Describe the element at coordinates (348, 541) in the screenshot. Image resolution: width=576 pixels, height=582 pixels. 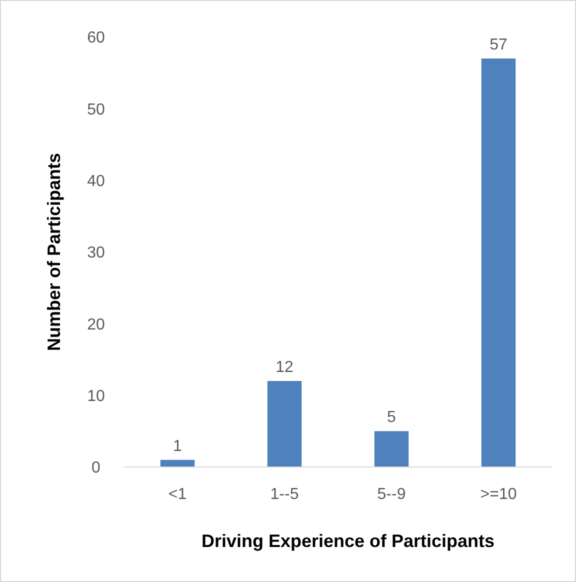
I see `x-axis-title: Driving Experience of Participants` at that location.